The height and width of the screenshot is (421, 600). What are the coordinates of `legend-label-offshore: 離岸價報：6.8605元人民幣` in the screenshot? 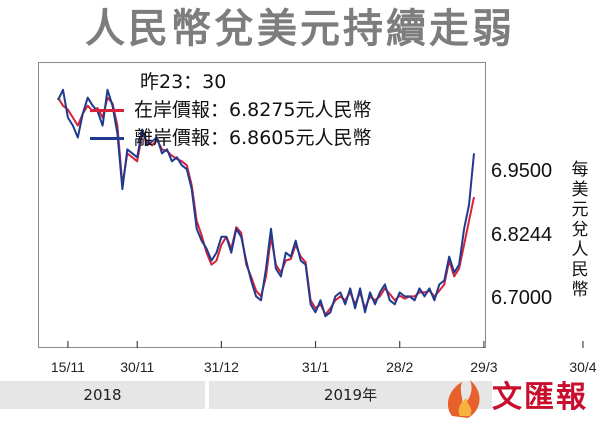 It's located at (253, 138).